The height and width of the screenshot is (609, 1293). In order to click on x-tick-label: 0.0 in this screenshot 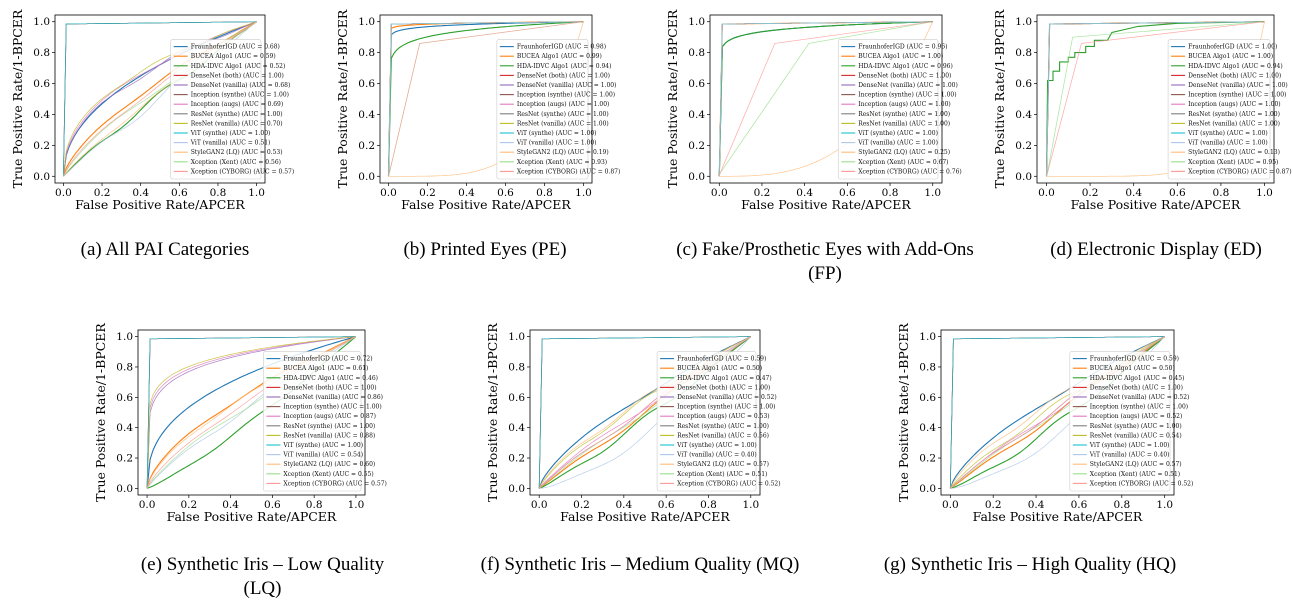, I will do `click(950, 505)`.